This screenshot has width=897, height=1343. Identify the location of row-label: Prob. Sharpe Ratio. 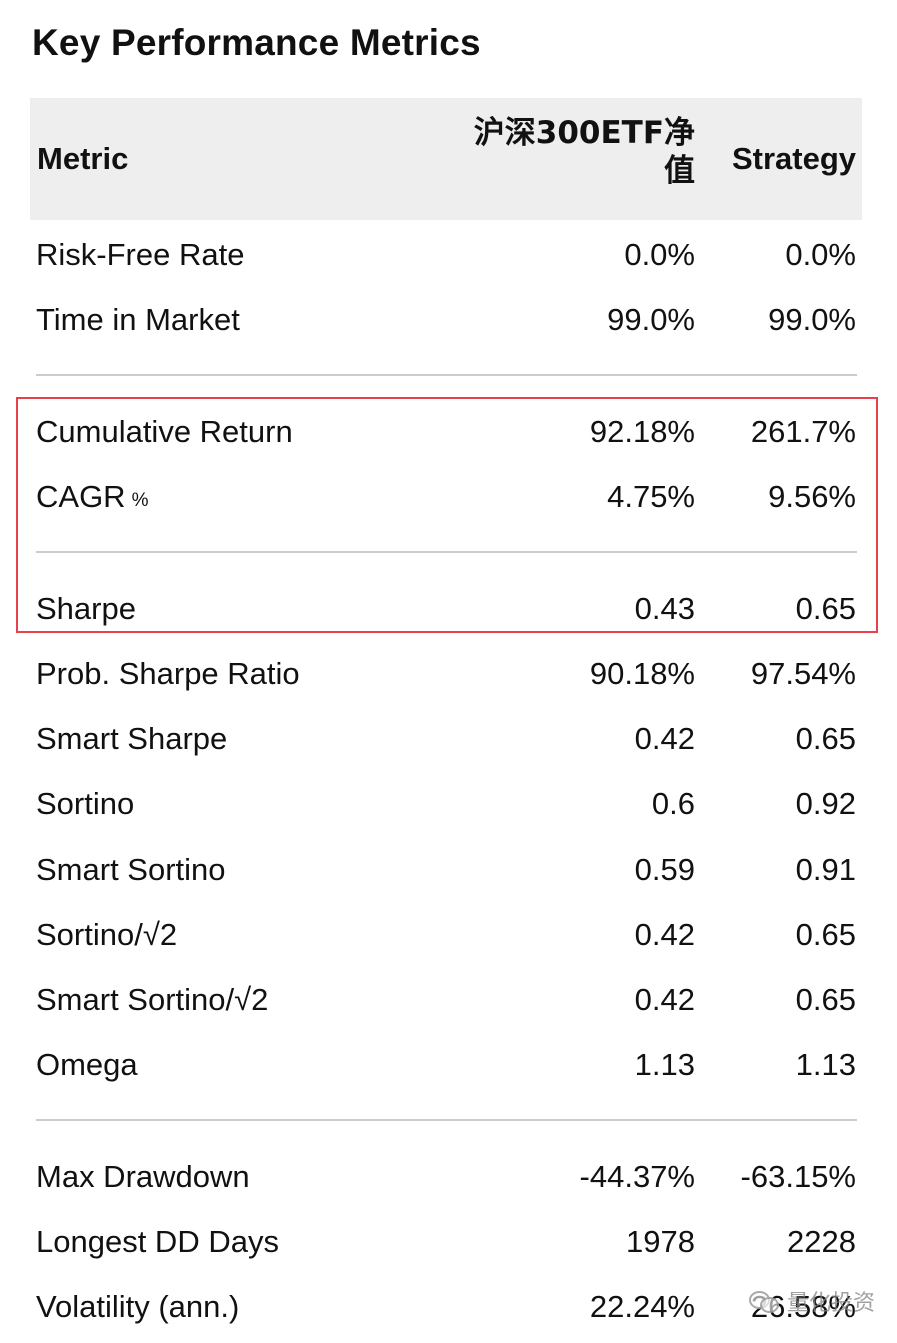
(168, 673).